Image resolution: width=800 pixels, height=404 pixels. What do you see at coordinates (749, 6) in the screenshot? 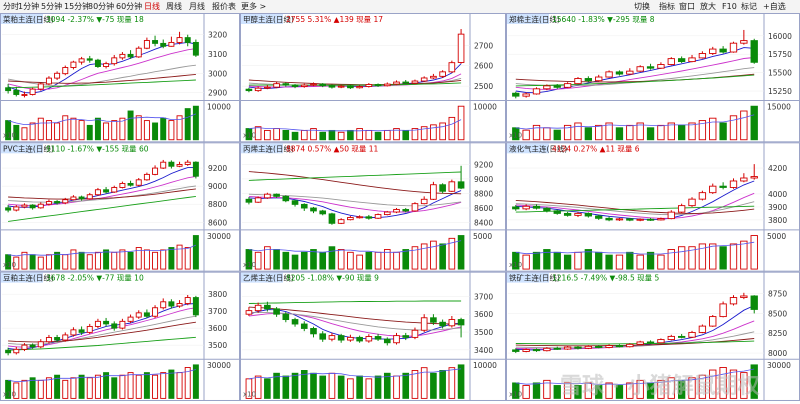
I see `toolbar-action-5: 标记` at bounding box center [749, 6].